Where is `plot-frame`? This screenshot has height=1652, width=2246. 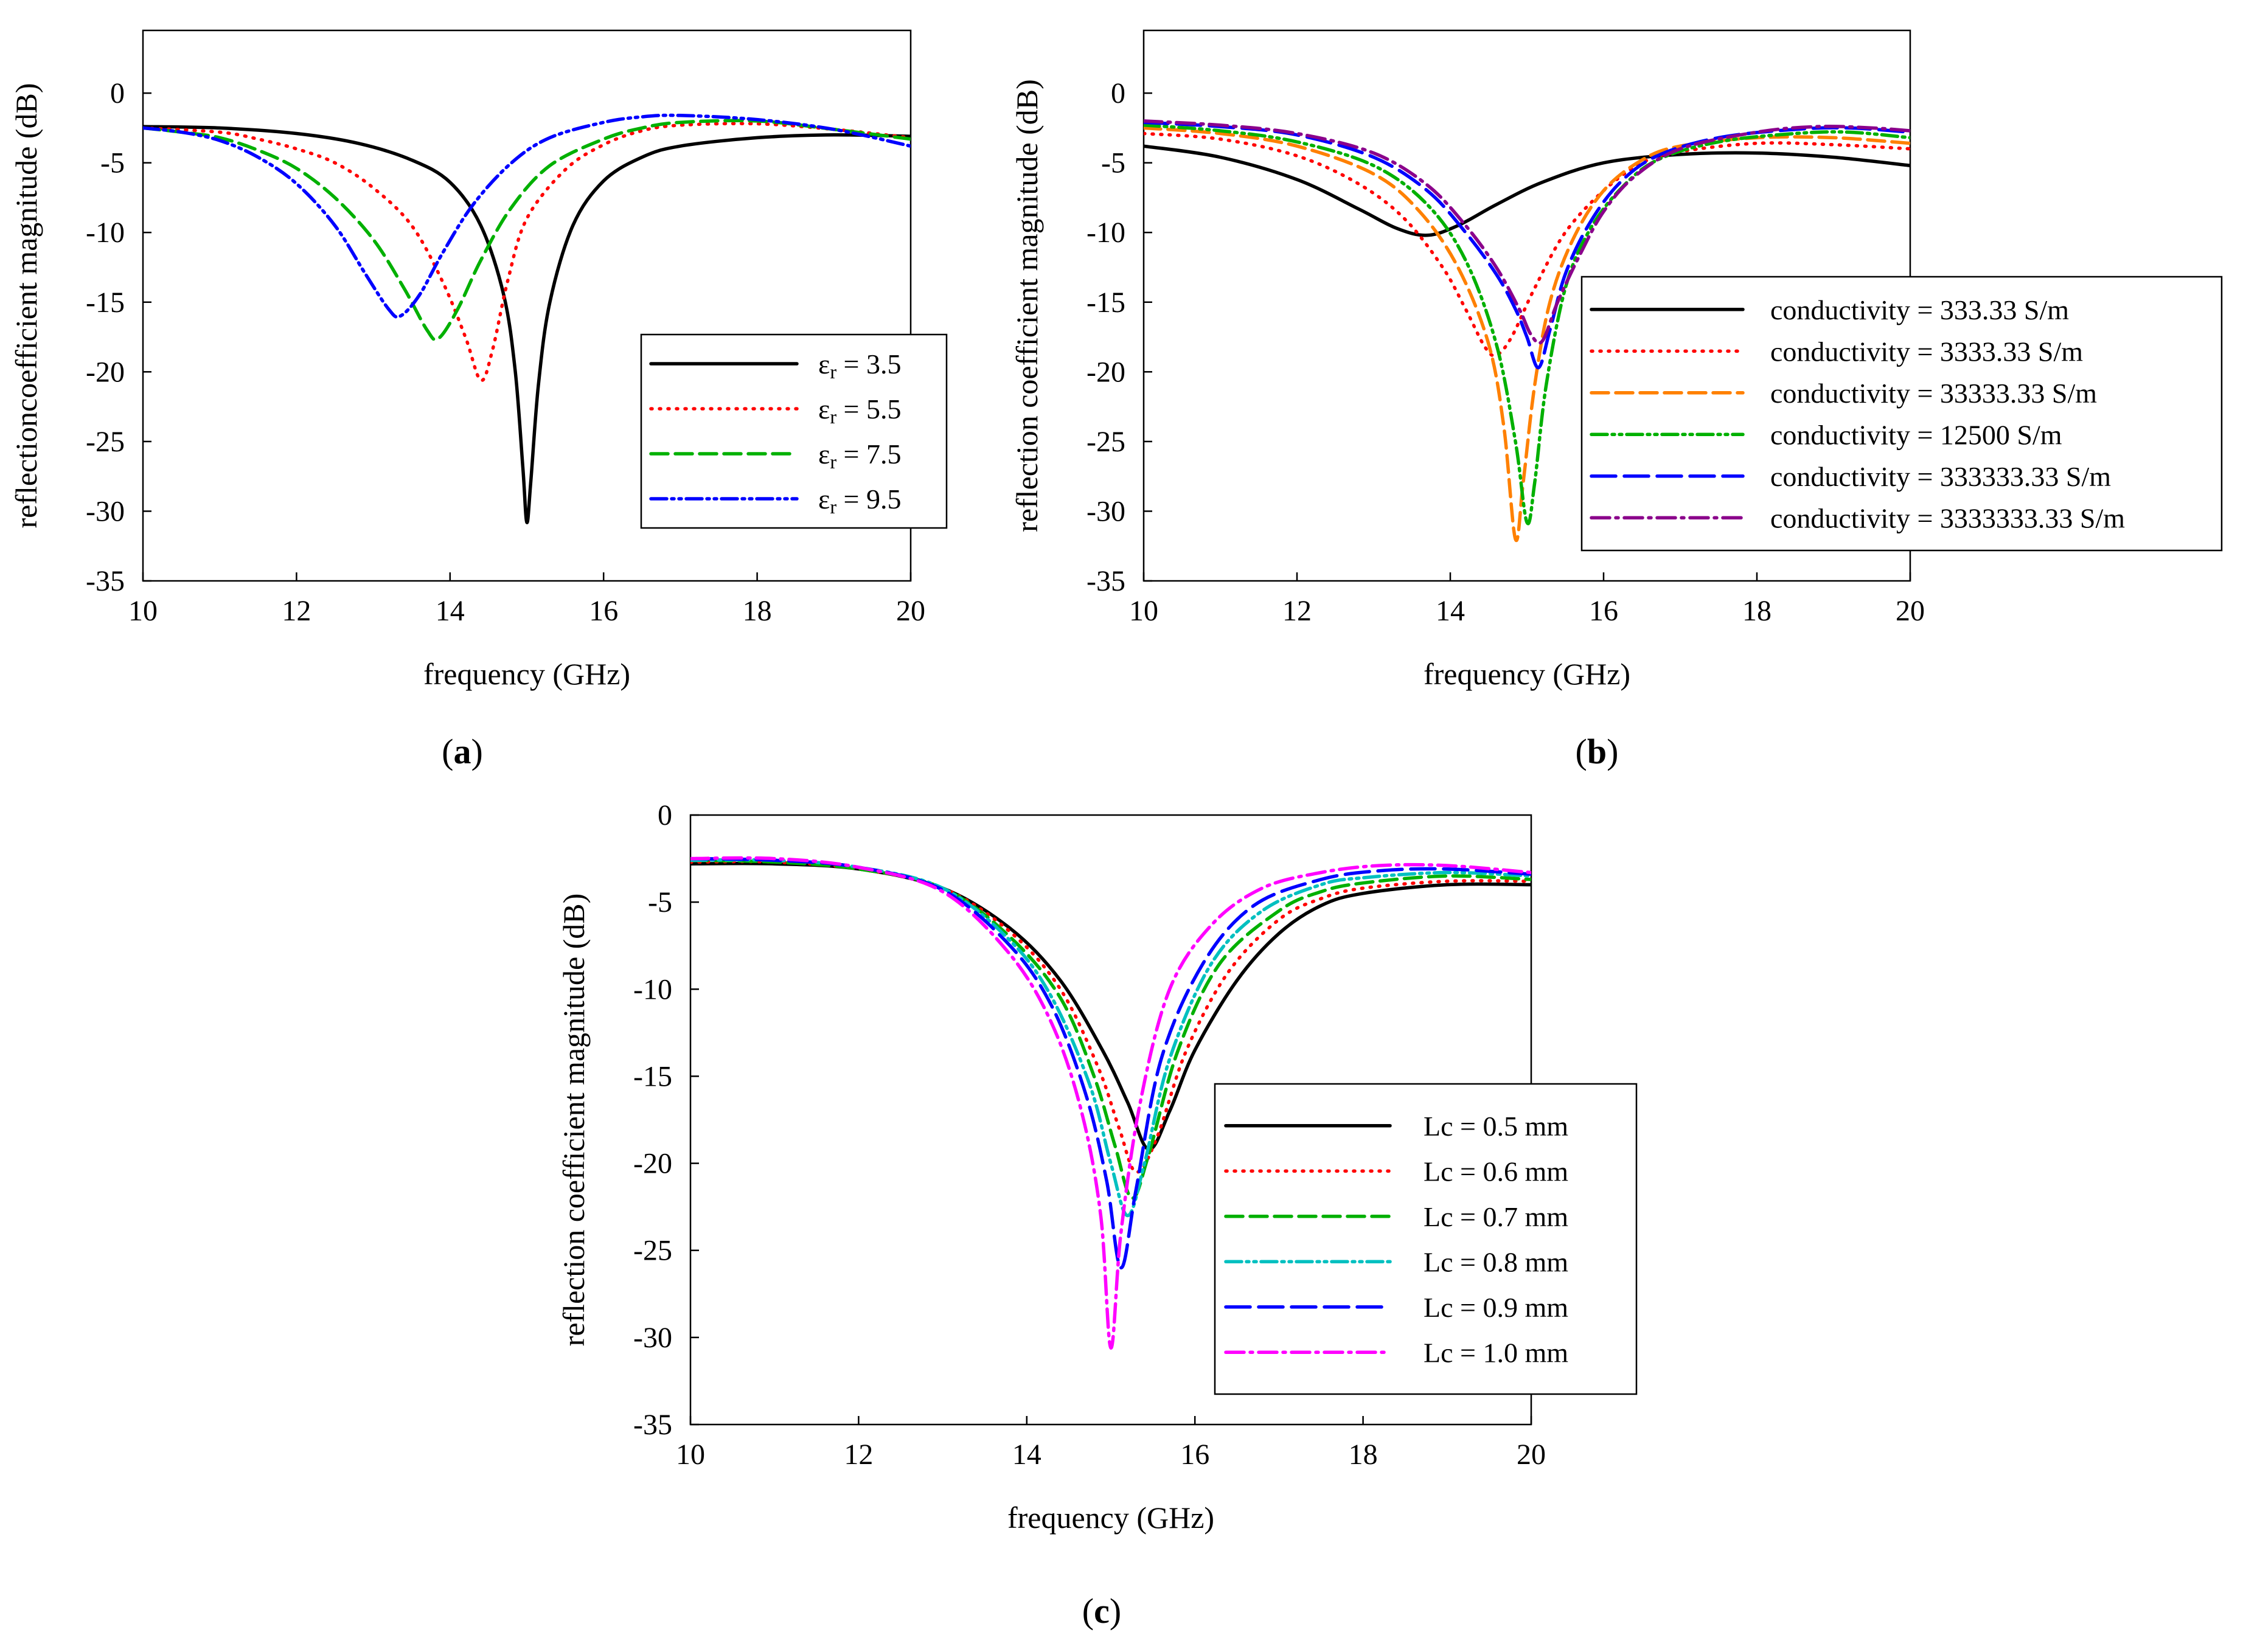
plot-frame is located at coordinates (527, 305).